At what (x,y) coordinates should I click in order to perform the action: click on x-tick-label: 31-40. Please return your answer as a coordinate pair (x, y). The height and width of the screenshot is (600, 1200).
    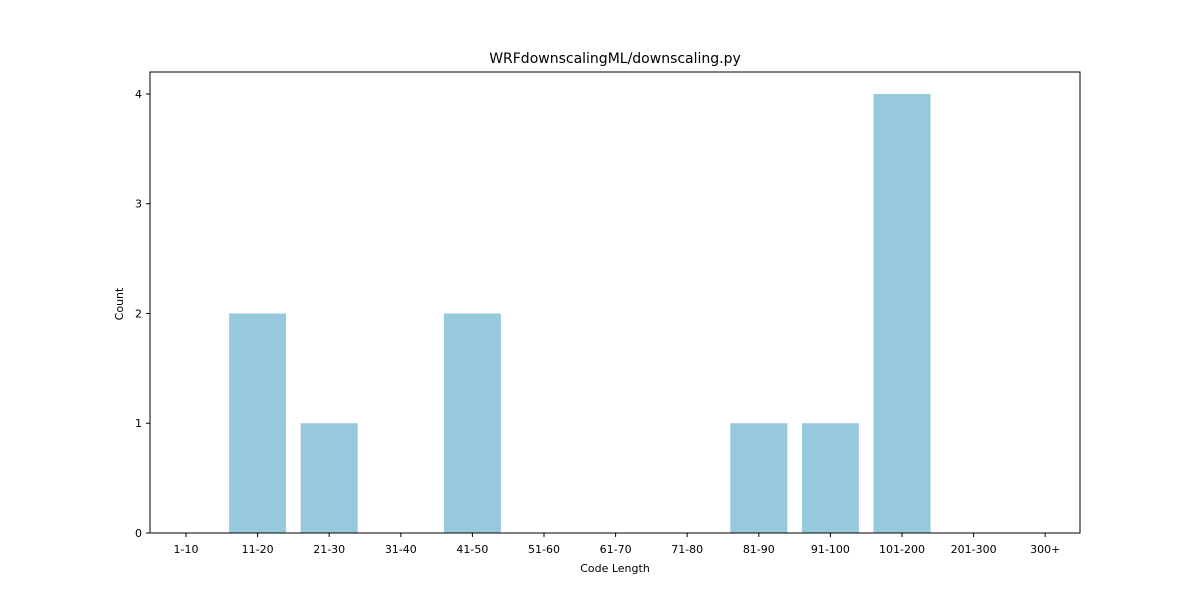
    Looking at the image, I should click on (401, 549).